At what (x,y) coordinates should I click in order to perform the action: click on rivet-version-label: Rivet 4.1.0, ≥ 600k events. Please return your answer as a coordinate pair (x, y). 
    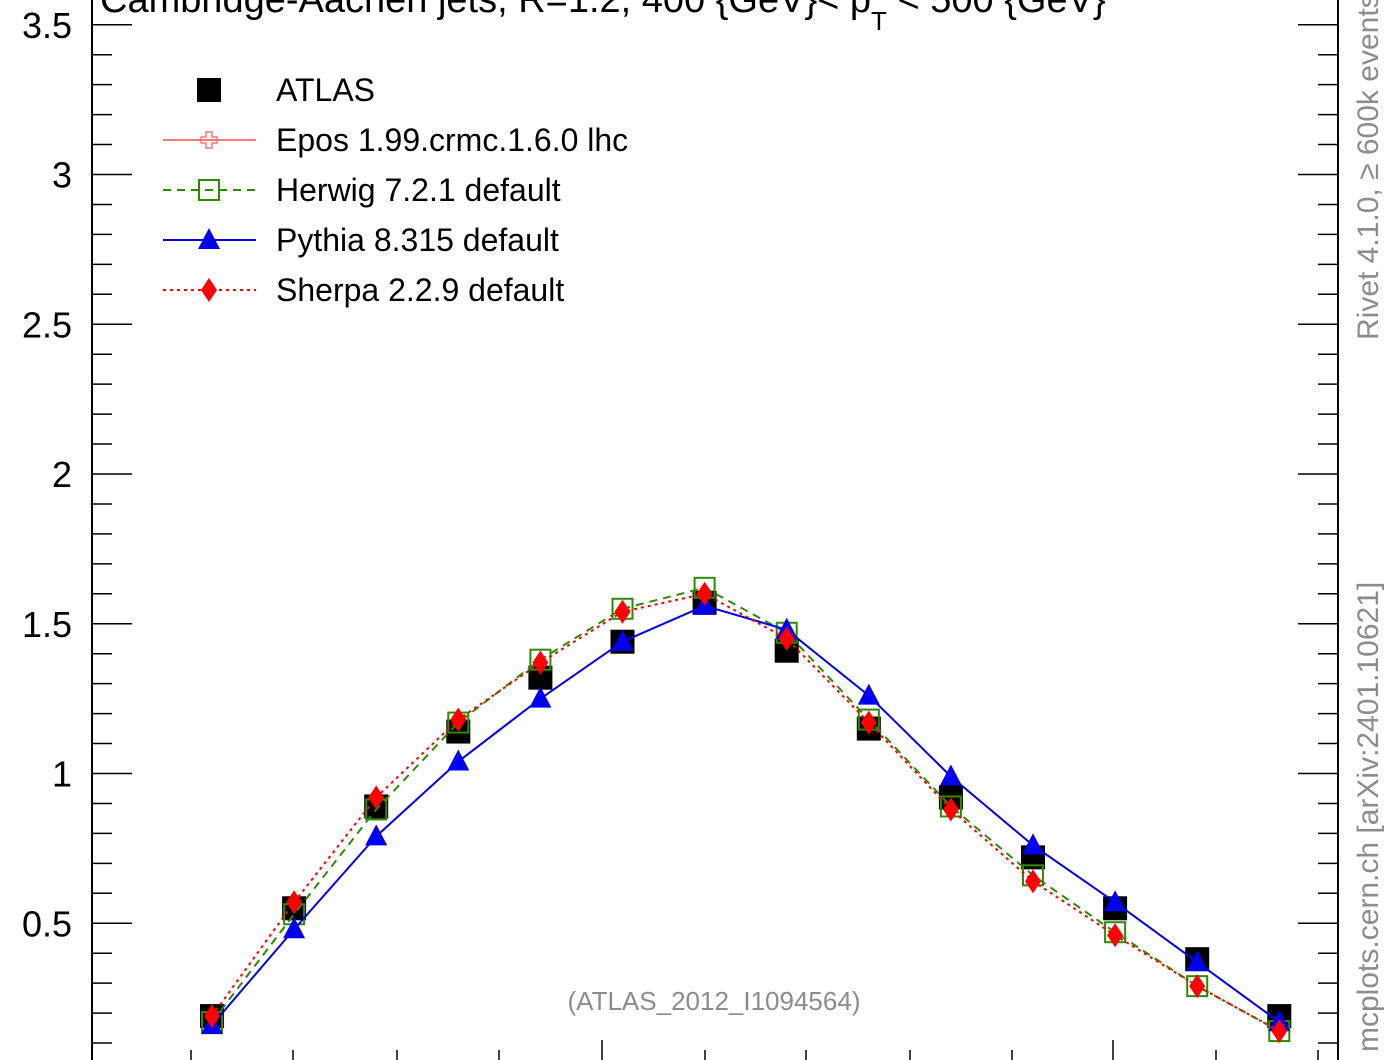
    Looking at the image, I should click on (1368, 170).